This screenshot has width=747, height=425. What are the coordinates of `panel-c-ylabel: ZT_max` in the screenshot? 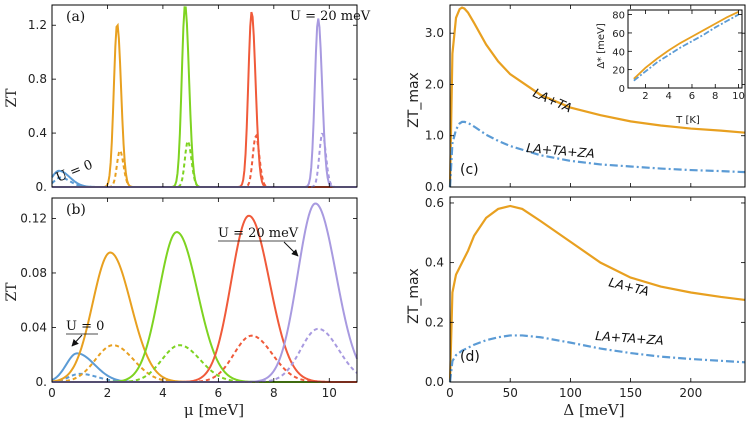 It's located at (414, 100).